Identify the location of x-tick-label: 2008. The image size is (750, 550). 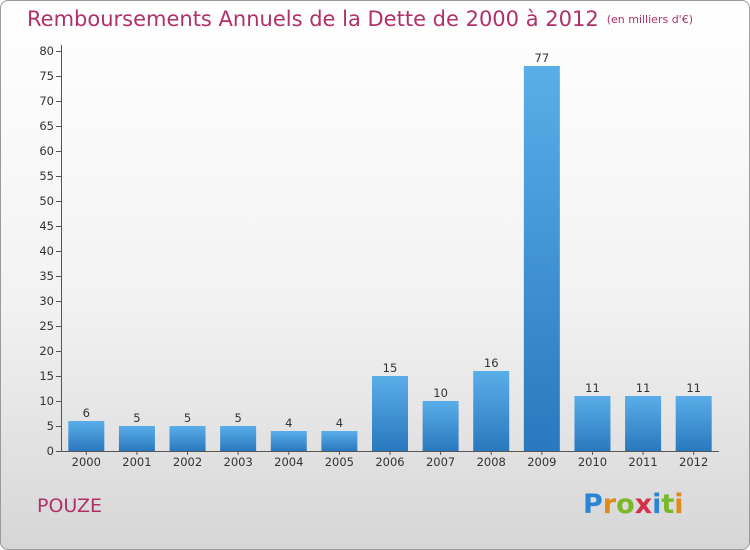
(491, 462).